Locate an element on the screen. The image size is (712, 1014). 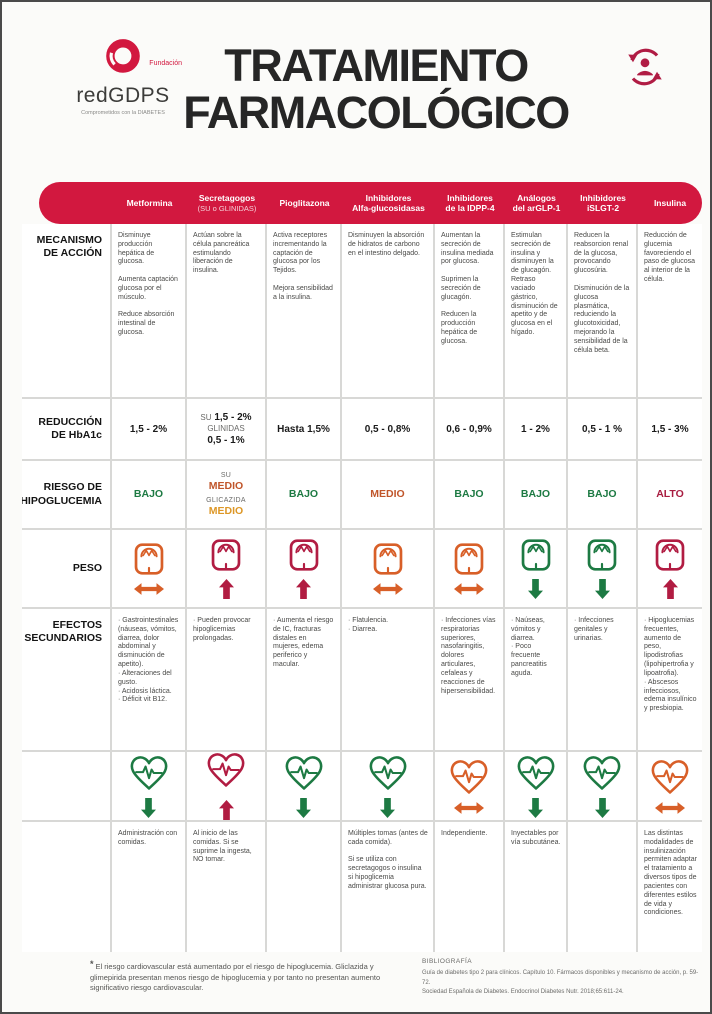
hba1c-cell-metformina: 1,5 - 2% is located at coordinates (148, 429).